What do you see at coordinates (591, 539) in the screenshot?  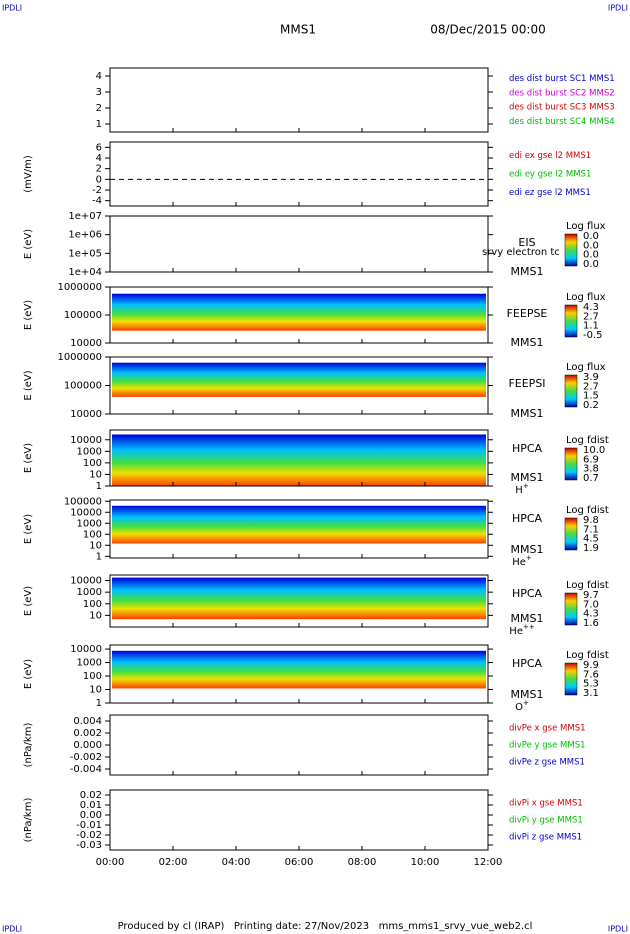 I see `colorbar-label: 4.5` at bounding box center [591, 539].